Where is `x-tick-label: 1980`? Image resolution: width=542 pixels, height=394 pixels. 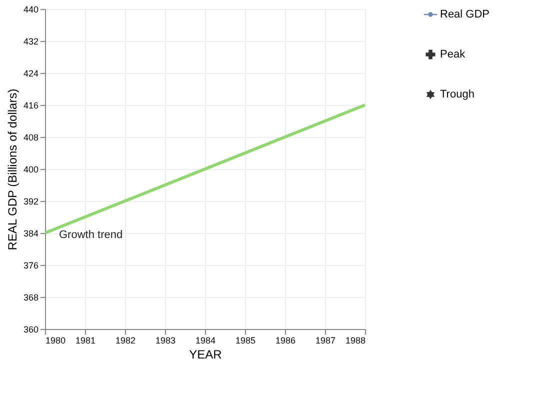
x-tick-label: 1980 is located at coordinates (56, 341).